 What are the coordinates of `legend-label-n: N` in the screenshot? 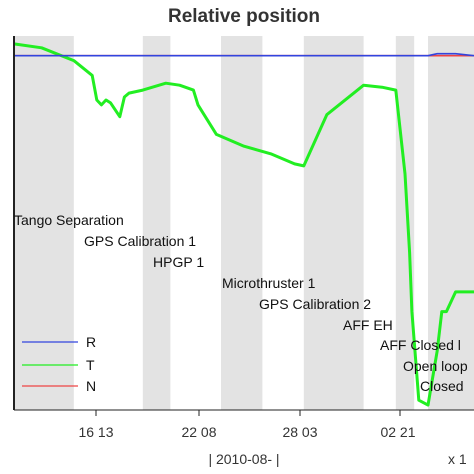 It's located at (91, 386).